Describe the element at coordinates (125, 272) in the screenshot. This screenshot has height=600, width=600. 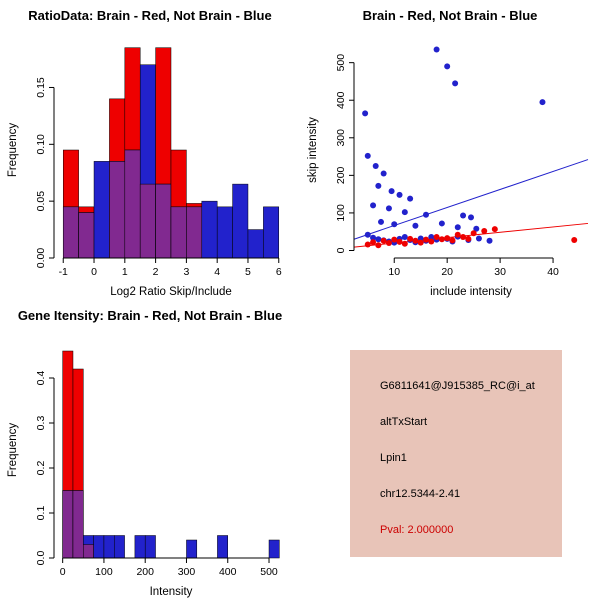
I see `svg-text: 1` at that location.